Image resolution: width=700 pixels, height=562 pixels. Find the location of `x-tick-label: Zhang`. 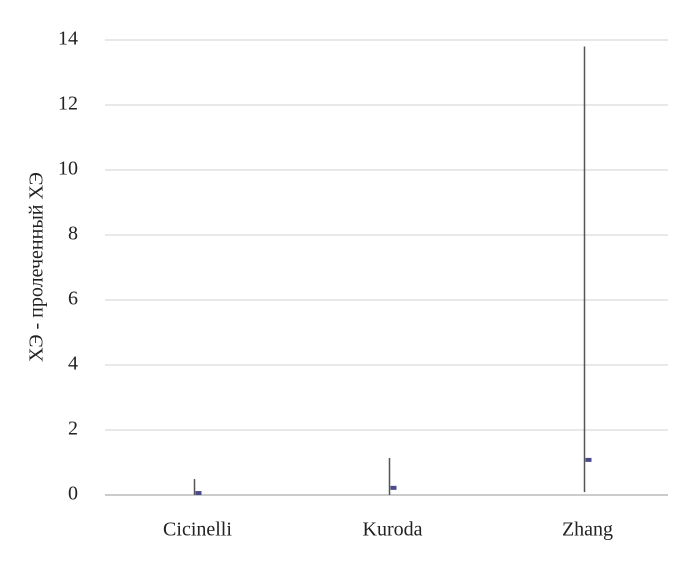

x-tick-label: Zhang is located at coordinates (587, 530).